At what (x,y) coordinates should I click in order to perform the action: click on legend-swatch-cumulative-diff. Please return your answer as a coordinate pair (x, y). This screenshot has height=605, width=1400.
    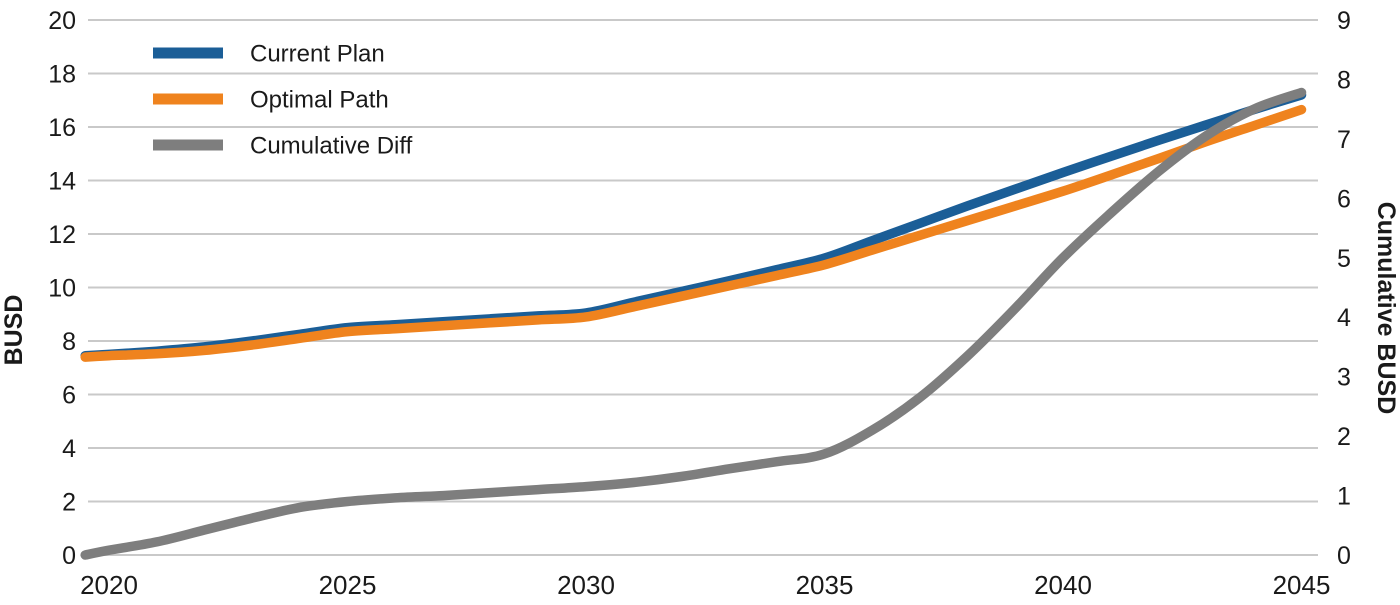
    Looking at the image, I should click on (188, 145).